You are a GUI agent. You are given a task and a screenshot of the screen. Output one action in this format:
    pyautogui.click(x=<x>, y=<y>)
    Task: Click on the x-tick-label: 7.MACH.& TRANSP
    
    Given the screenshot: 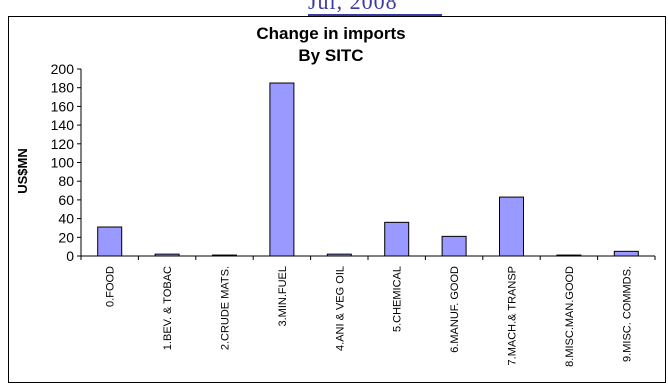 What is the action you would take?
    pyautogui.click(x=513, y=315)
    